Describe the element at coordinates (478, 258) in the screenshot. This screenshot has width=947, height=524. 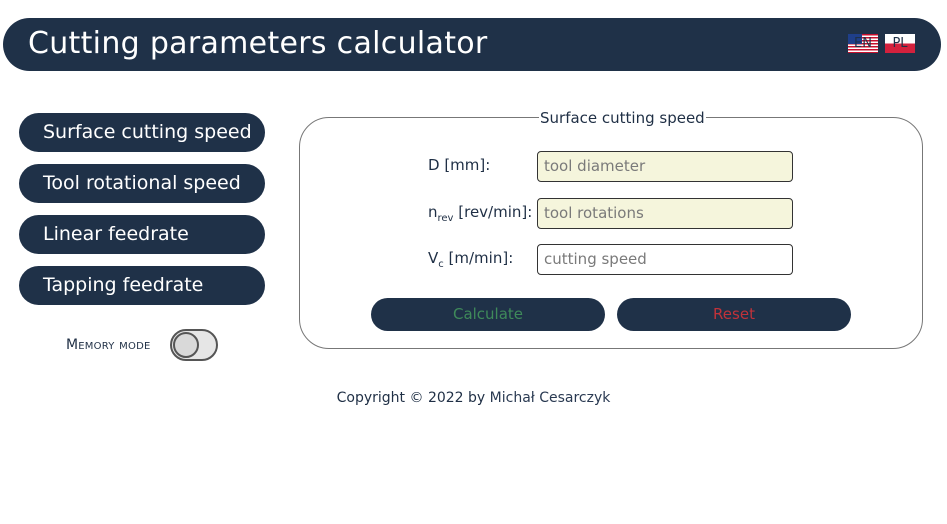
I see `cutting-speed-label-unit: [m/min]:` at that location.